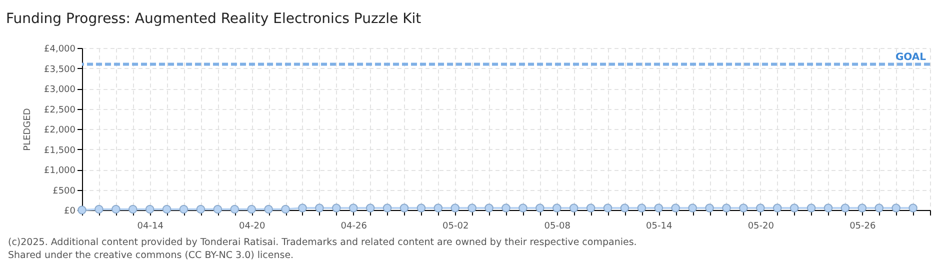 The height and width of the screenshot is (270, 940). What do you see at coordinates (863, 227) in the screenshot?
I see `x-tick-label: 05-26` at bounding box center [863, 227].